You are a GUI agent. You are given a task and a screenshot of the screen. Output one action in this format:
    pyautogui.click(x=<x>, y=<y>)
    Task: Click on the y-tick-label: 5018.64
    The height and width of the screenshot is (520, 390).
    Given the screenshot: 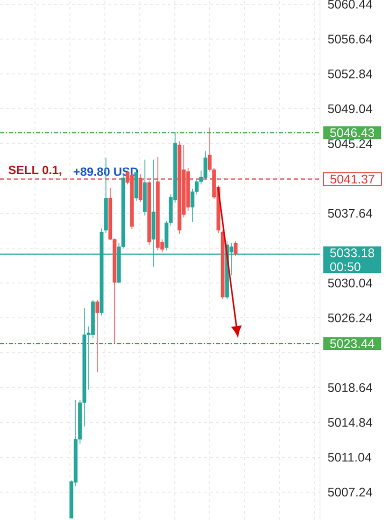 What is the action you would take?
    pyautogui.click(x=350, y=387)
    